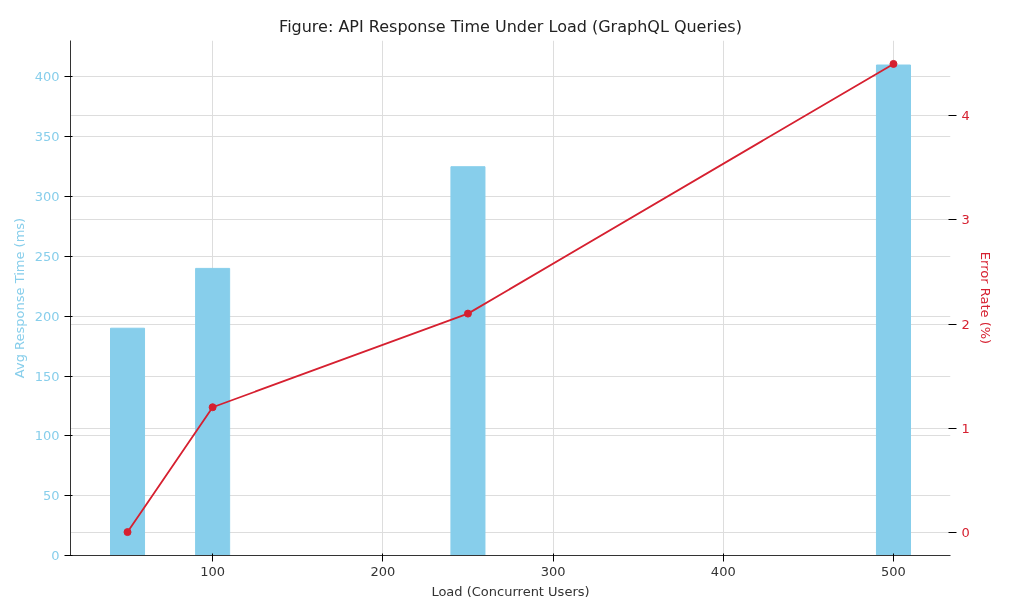 The height and width of the screenshot is (612, 1029). I want to click on y2-tick-label: 0, so click(965, 532).